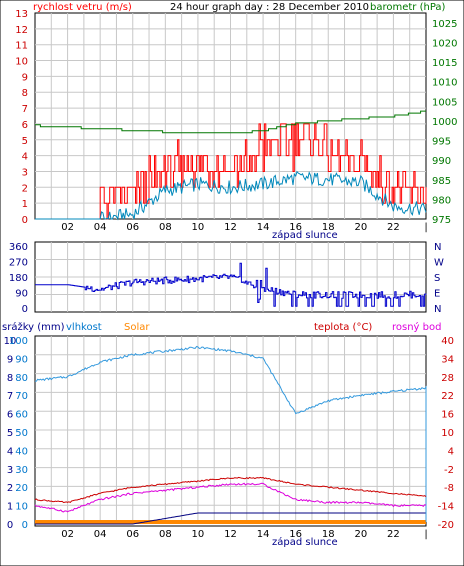  Describe the element at coordinates (21, 46) in the screenshot. I see `tick-label: 11` at that location.